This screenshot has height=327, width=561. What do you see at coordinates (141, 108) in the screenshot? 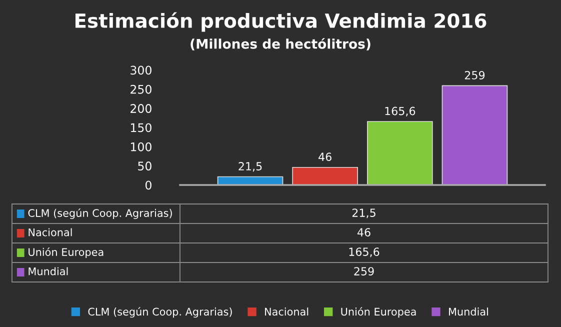
I see `y-tick-label: 200` at bounding box center [141, 108].